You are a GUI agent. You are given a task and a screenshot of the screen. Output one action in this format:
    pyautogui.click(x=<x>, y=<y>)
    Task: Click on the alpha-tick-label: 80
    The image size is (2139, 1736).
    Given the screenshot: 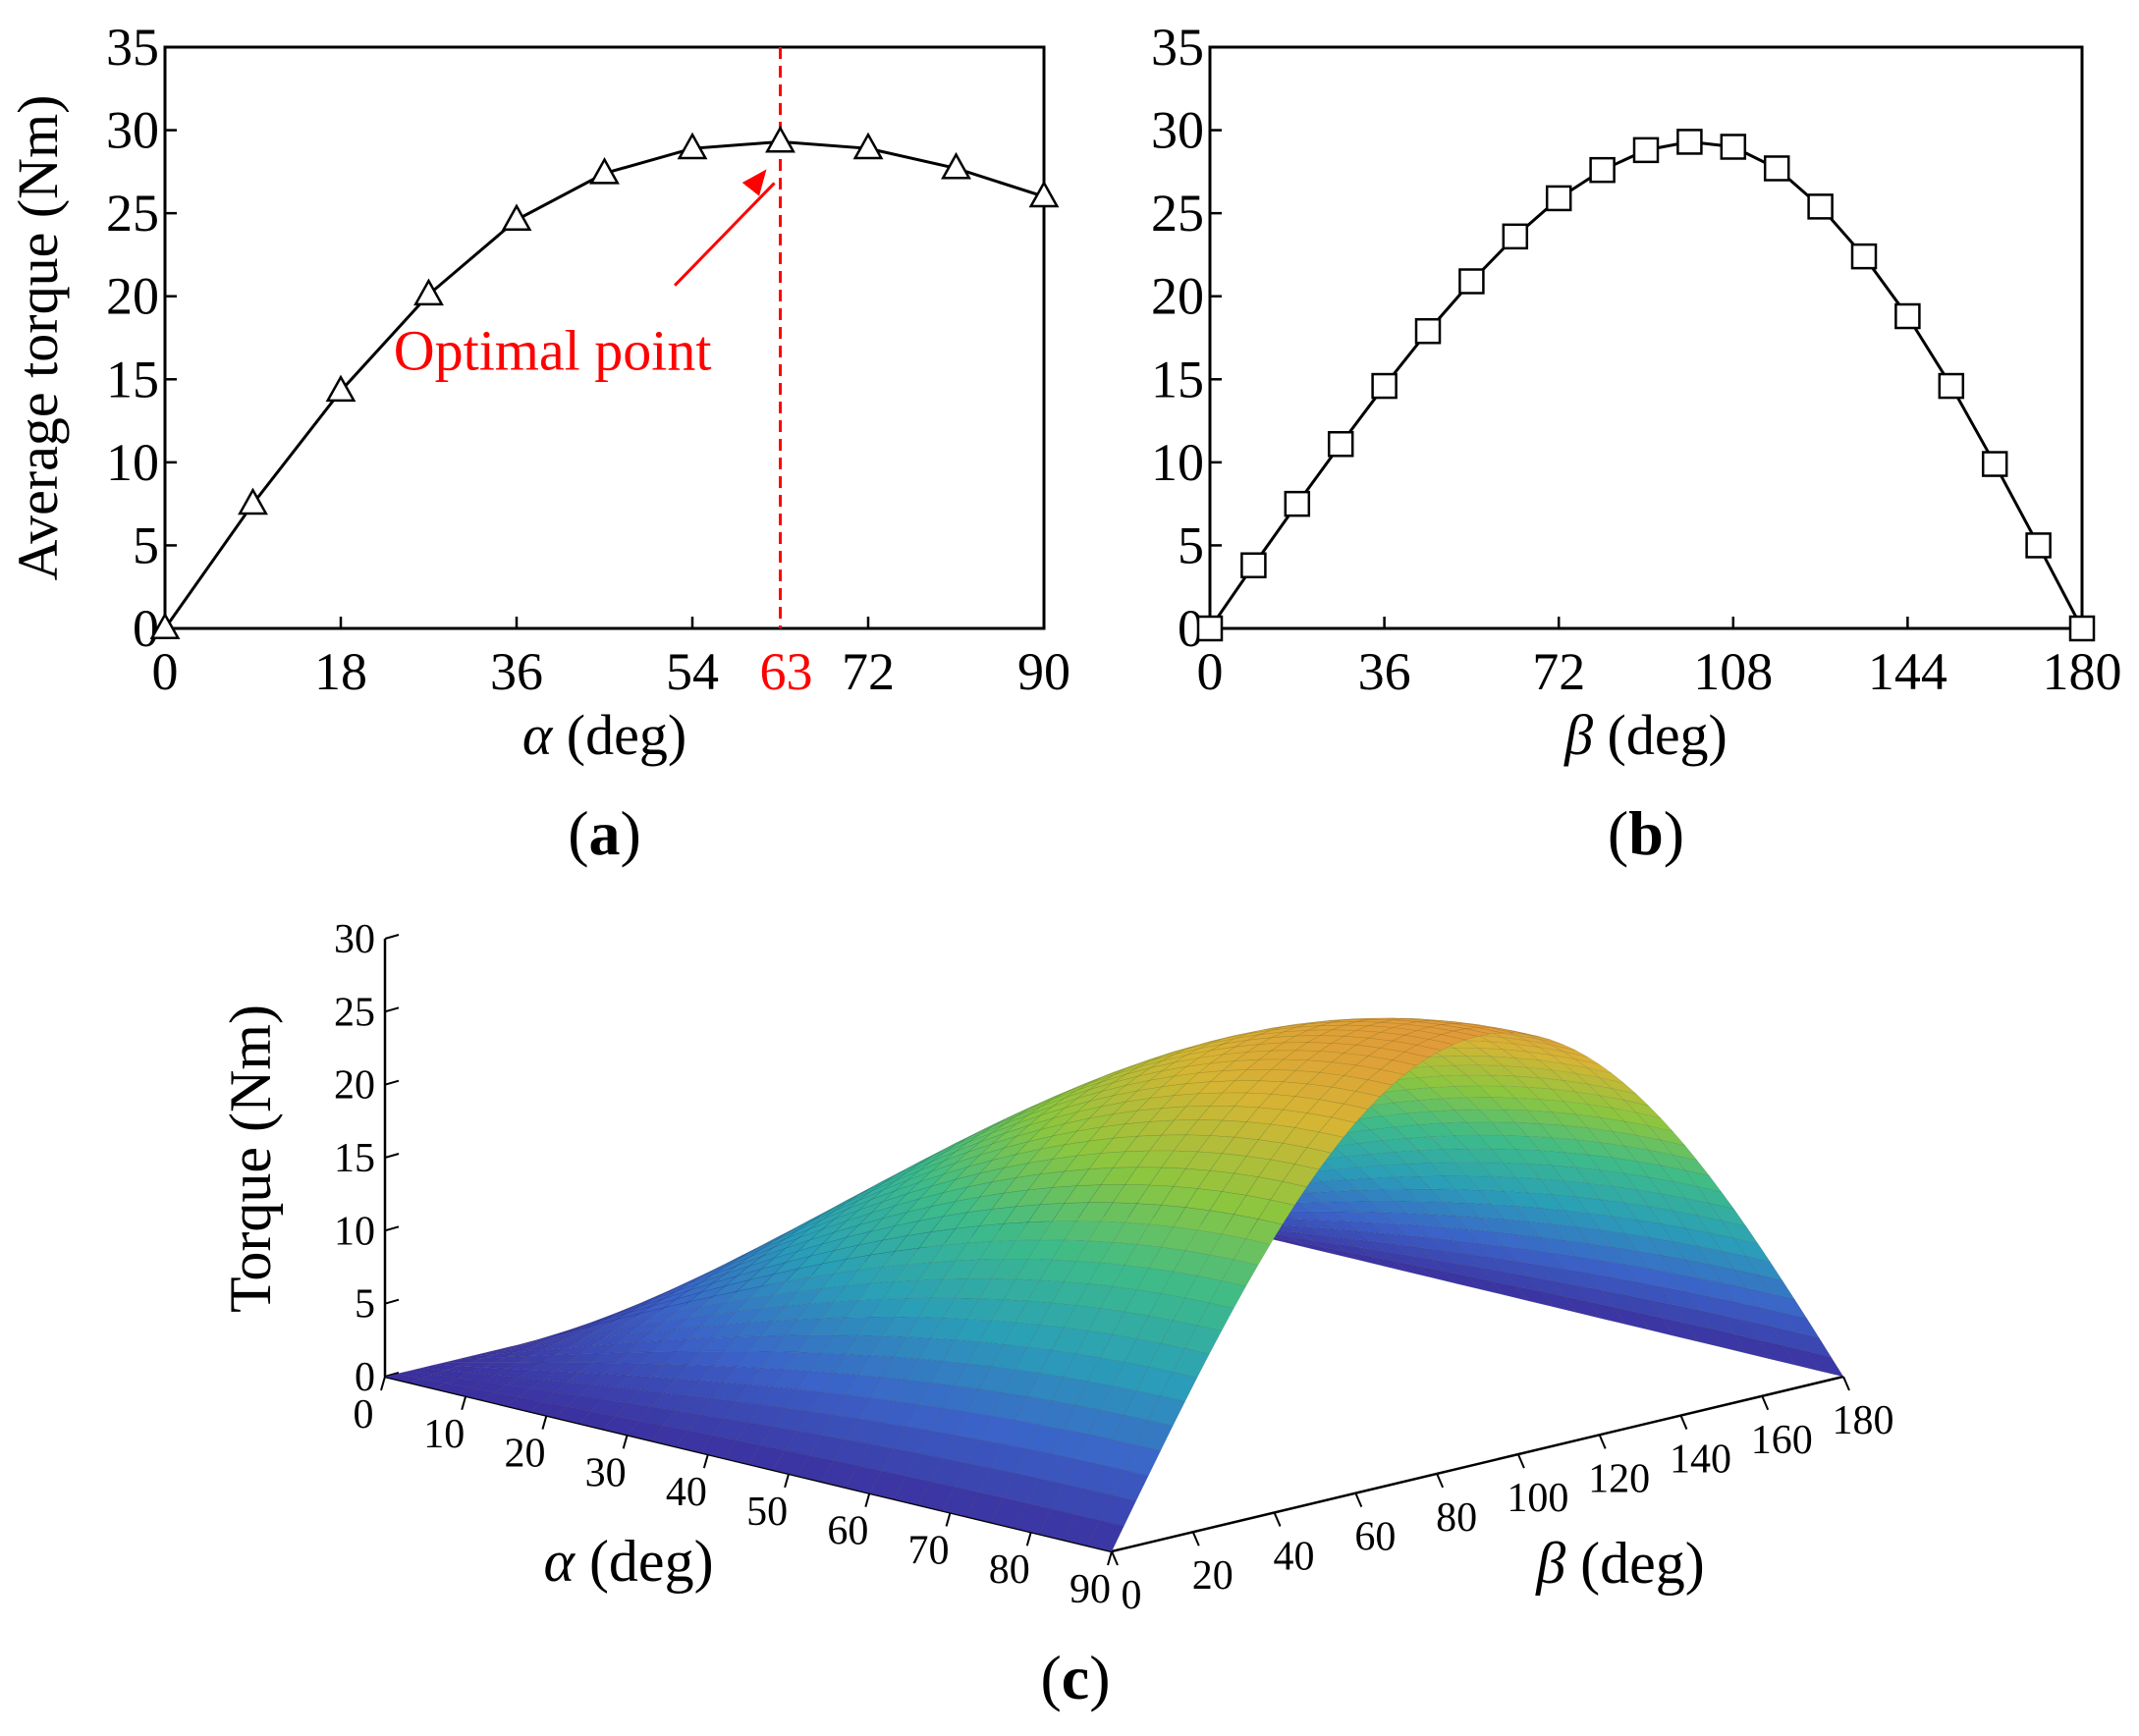 What is the action you would take?
    pyautogui.click(x=1009, y=1570)
    